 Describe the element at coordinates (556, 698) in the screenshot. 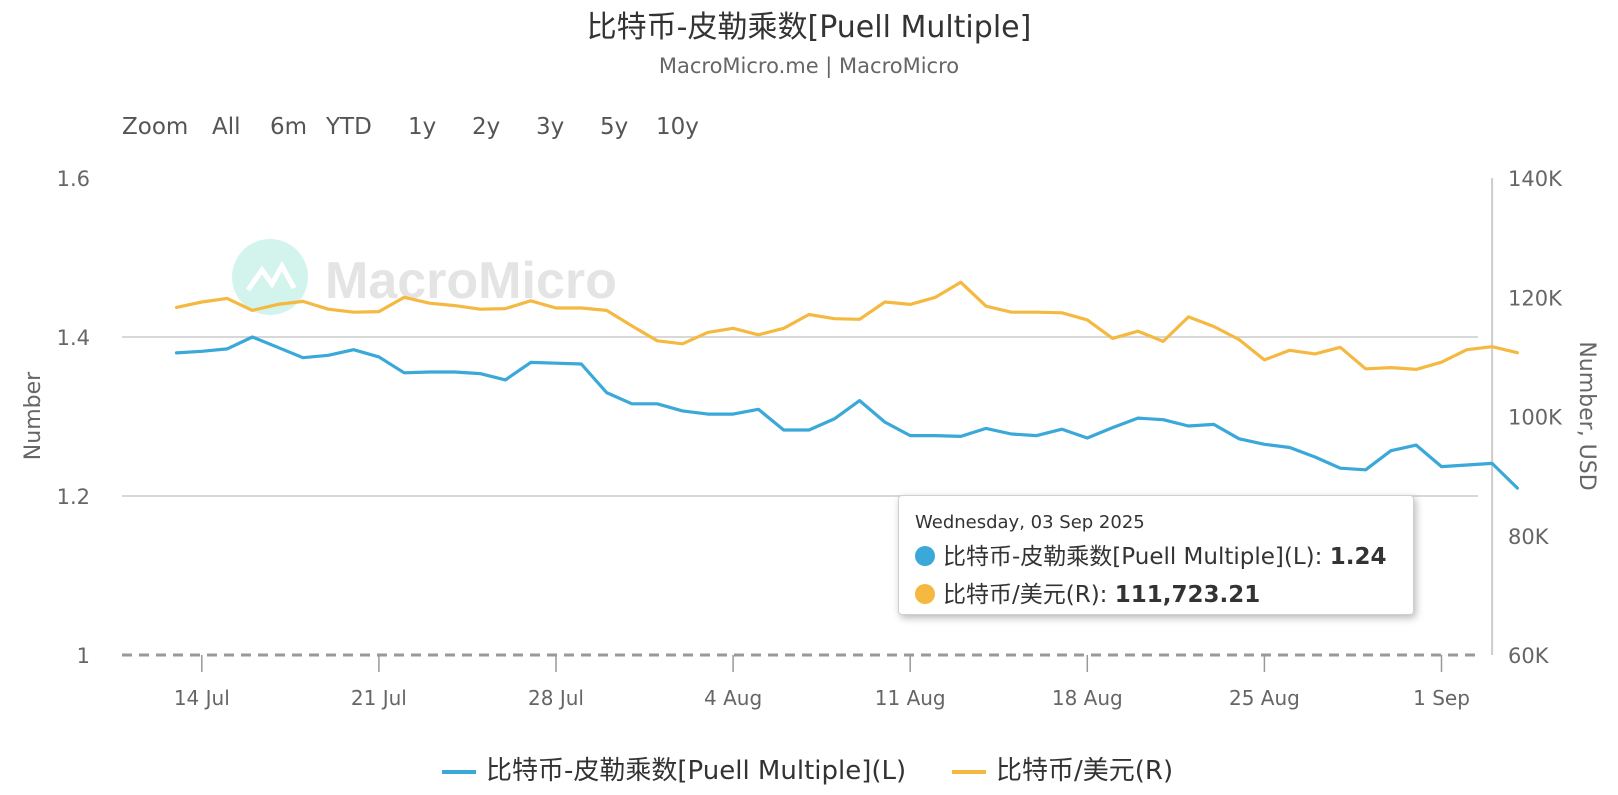

I see `x-tick-label: 28 Jul` at that location.